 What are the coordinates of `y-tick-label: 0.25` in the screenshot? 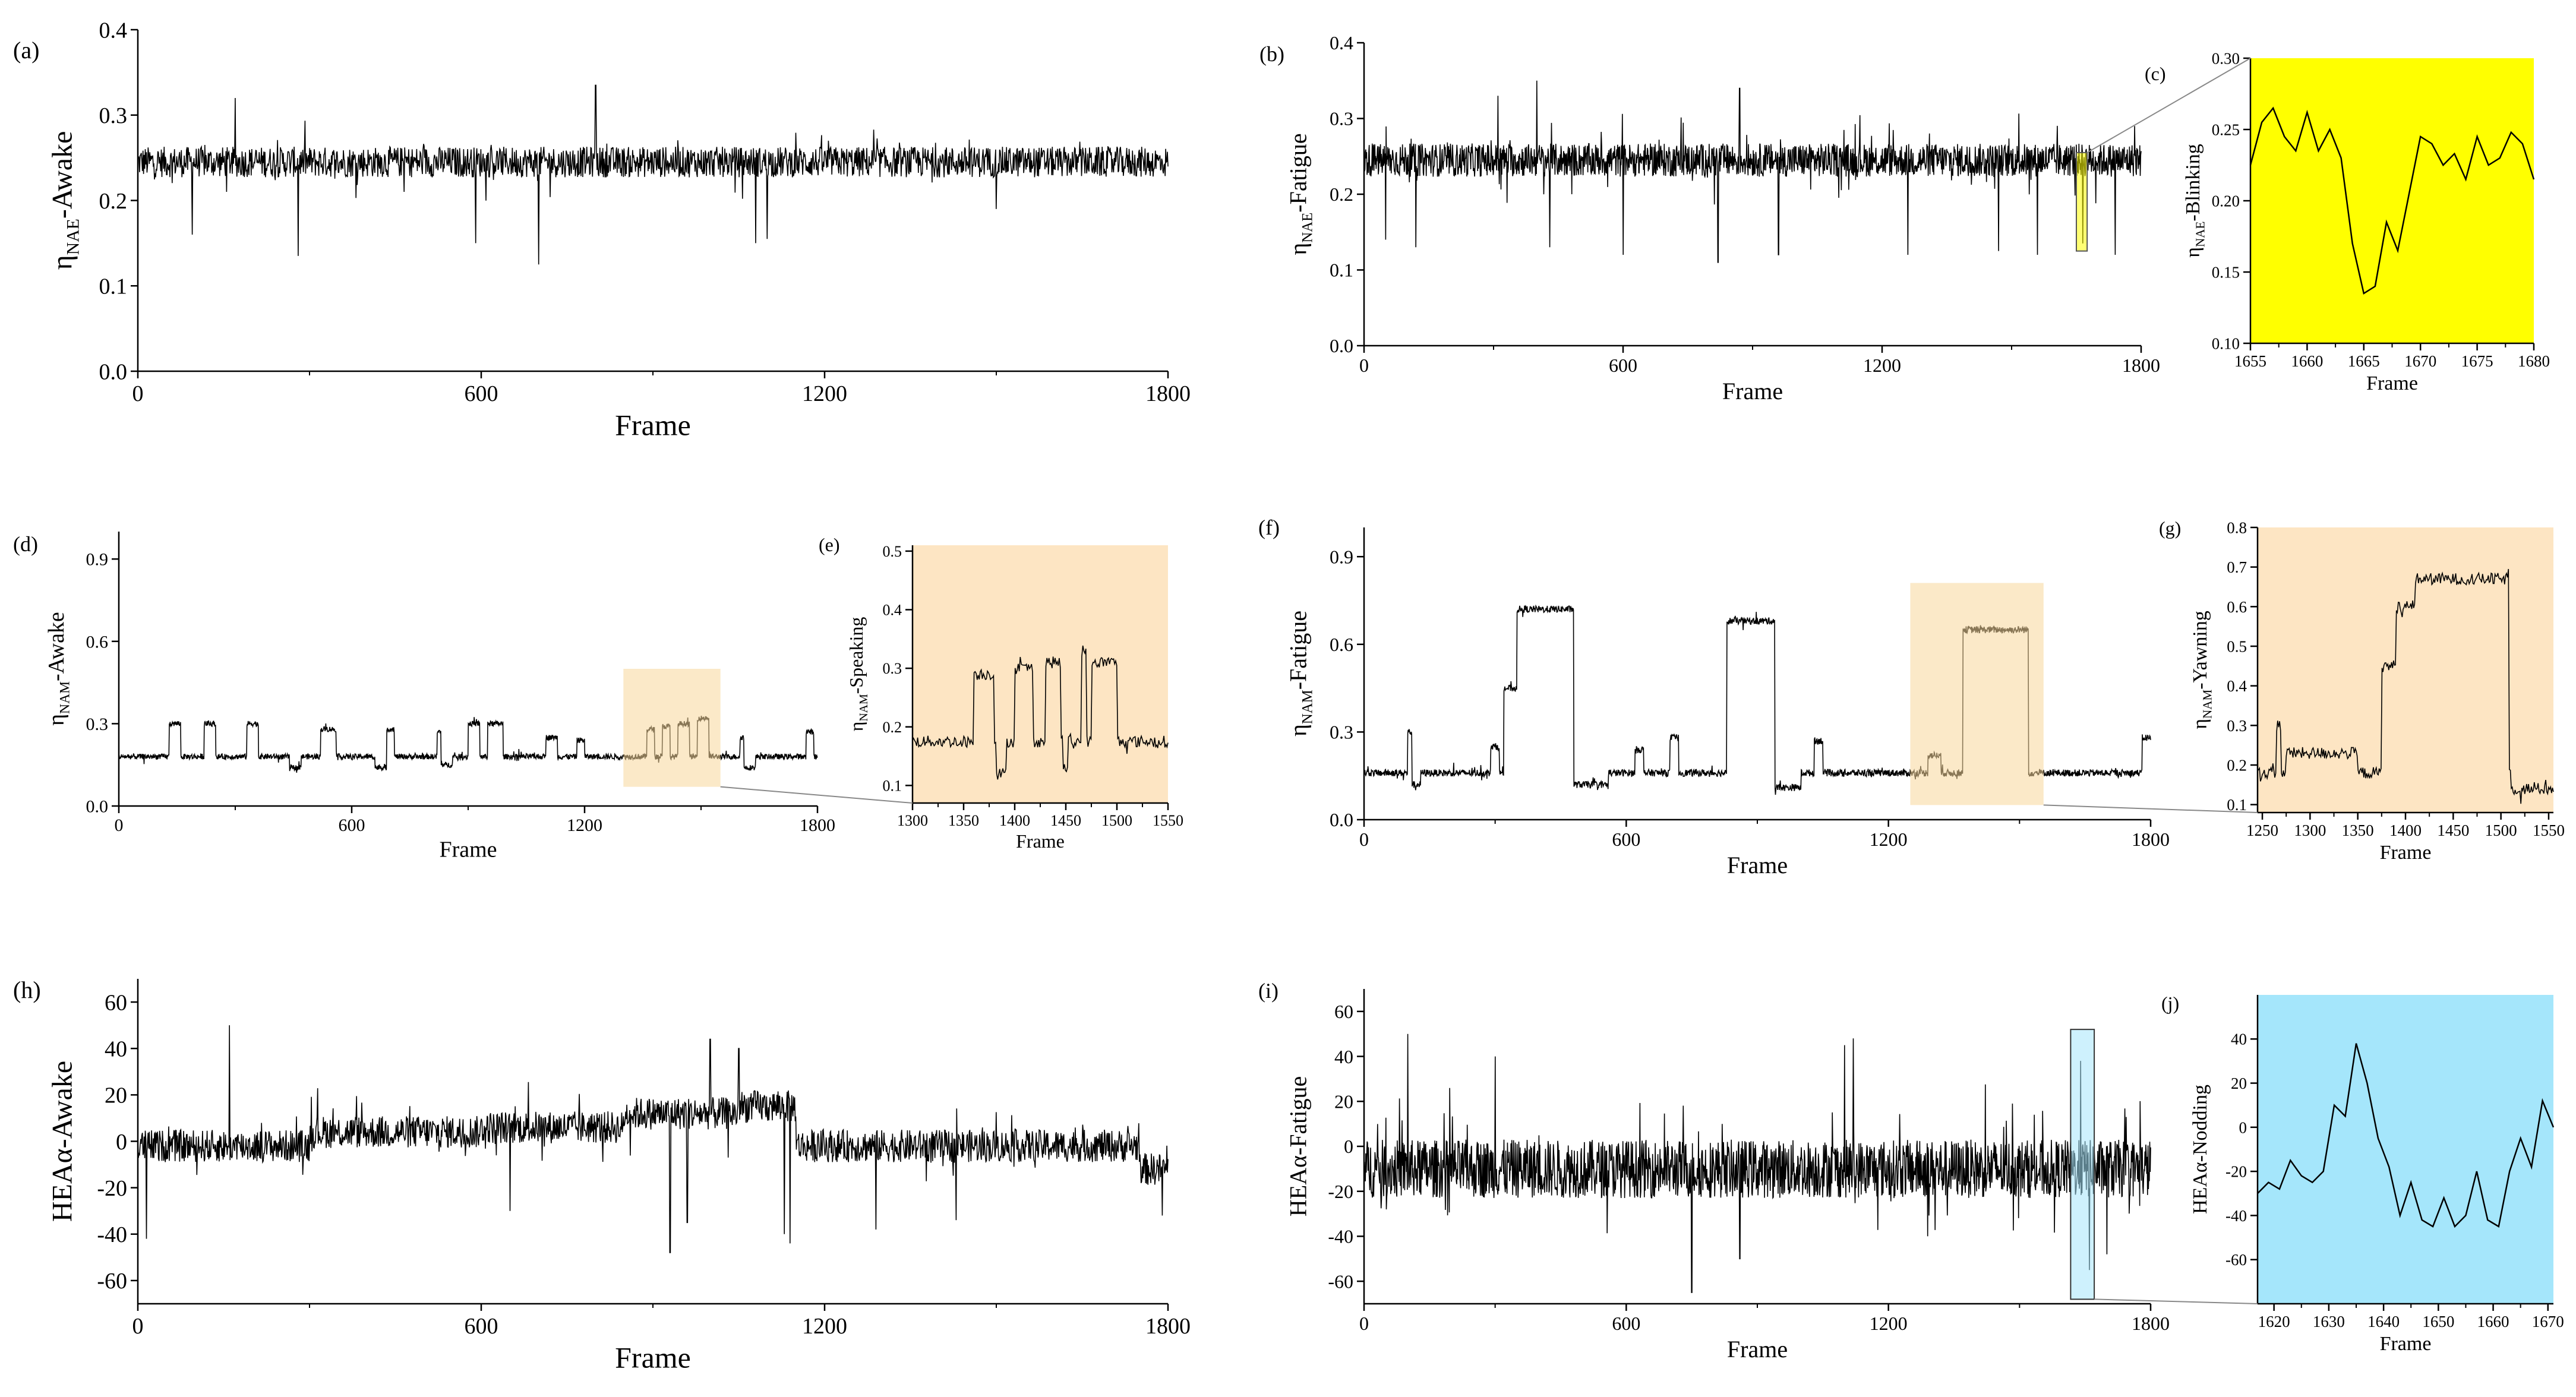 It's located at (2226, 129).